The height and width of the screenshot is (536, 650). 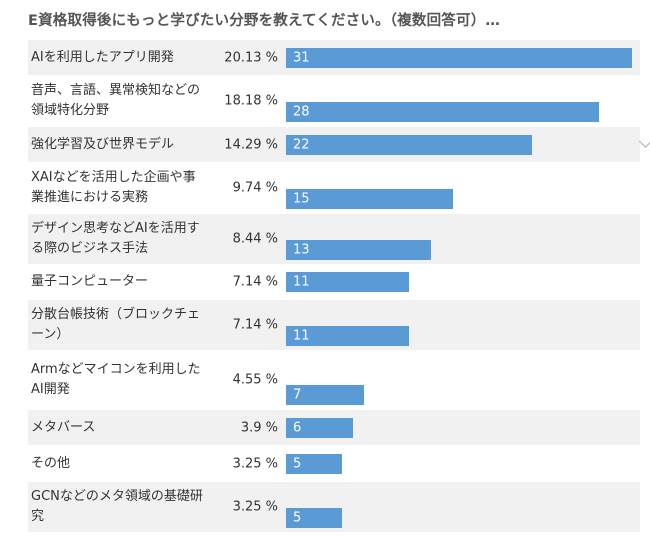 I want to click on category-label: 量子コンピューター, so click(x=90, y=281).